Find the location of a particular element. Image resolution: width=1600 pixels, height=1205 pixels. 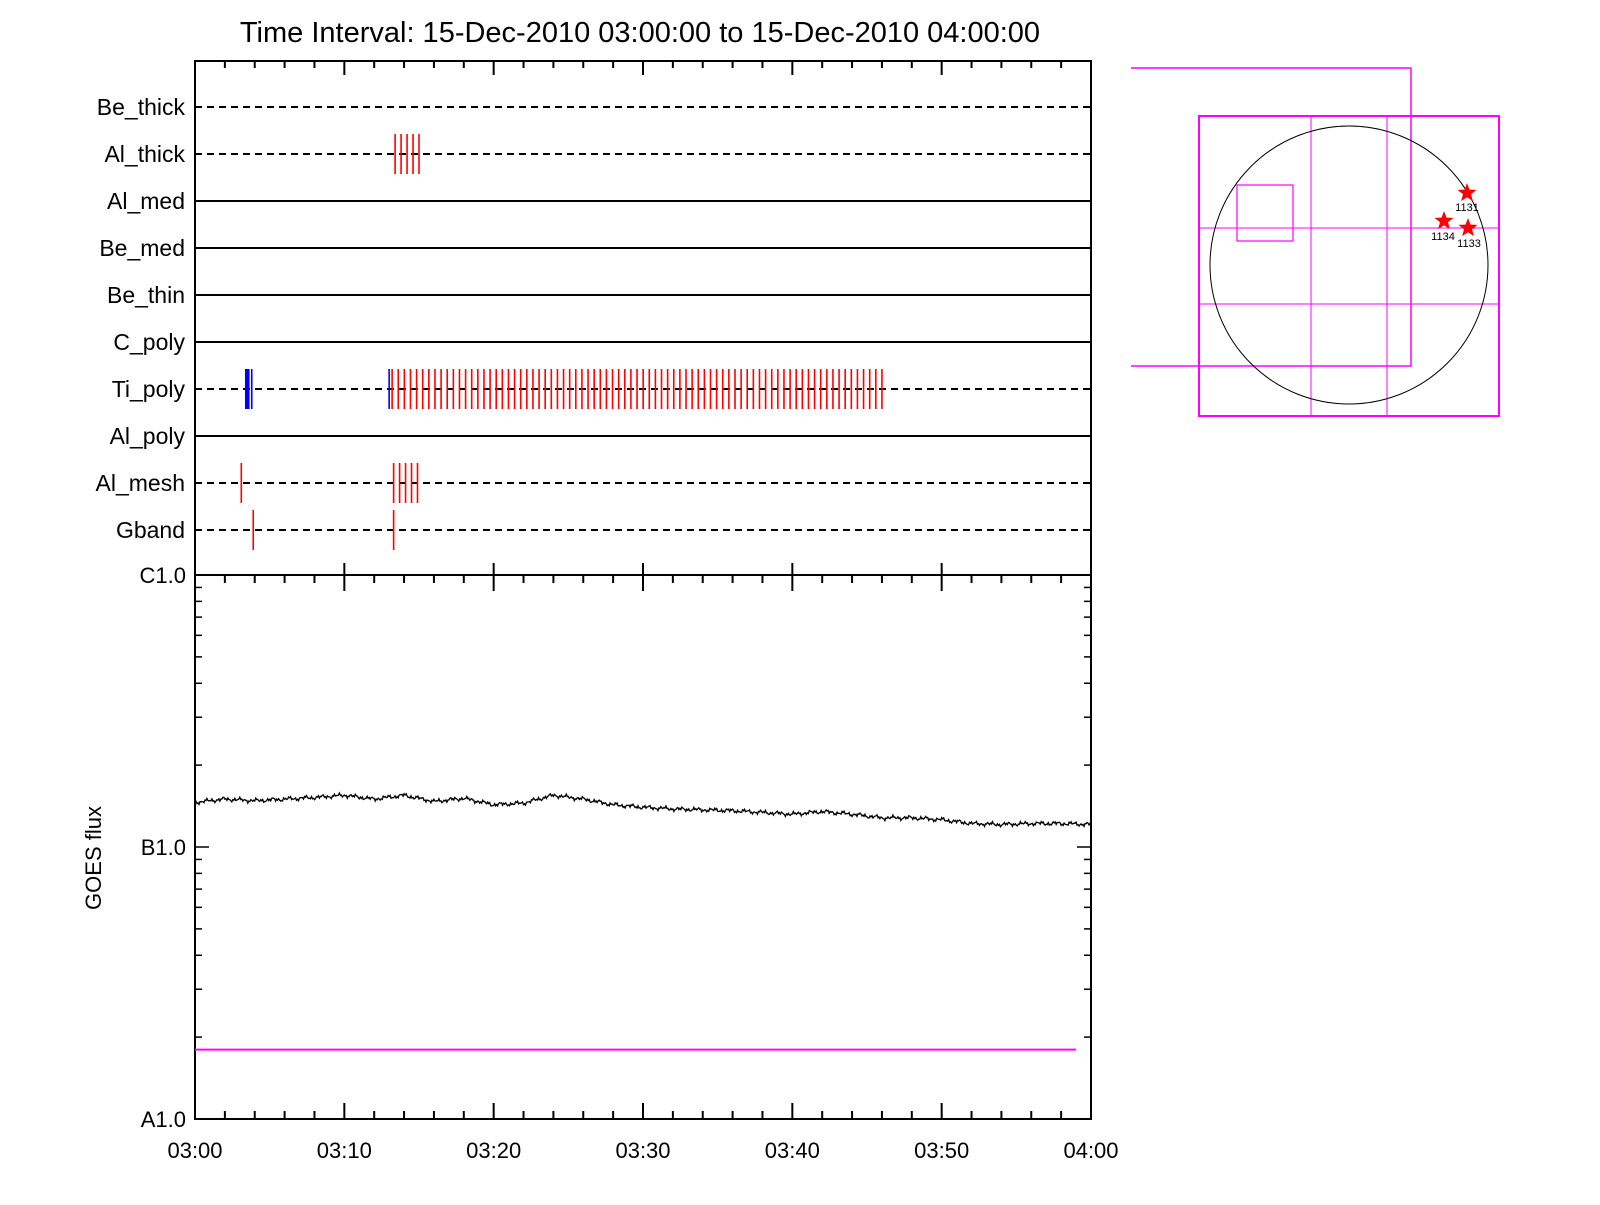

channel-label: C_poly is located at coordinates (149, 342).